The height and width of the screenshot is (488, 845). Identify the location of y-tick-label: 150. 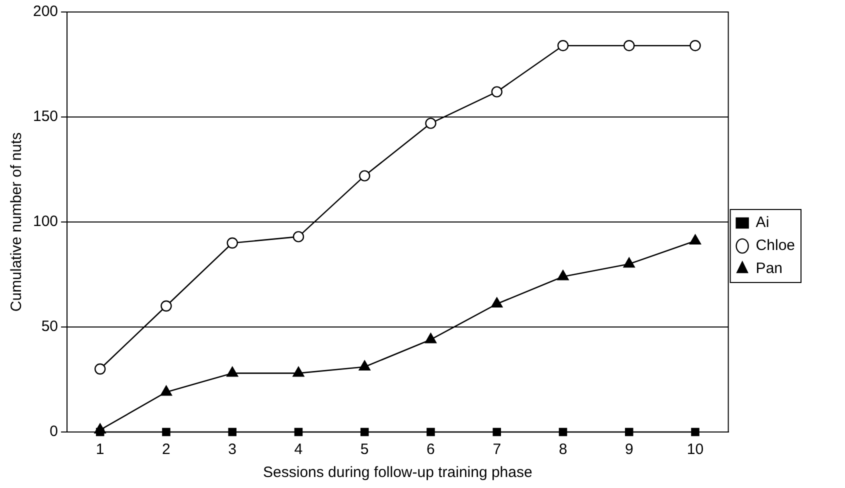
(45, 117).